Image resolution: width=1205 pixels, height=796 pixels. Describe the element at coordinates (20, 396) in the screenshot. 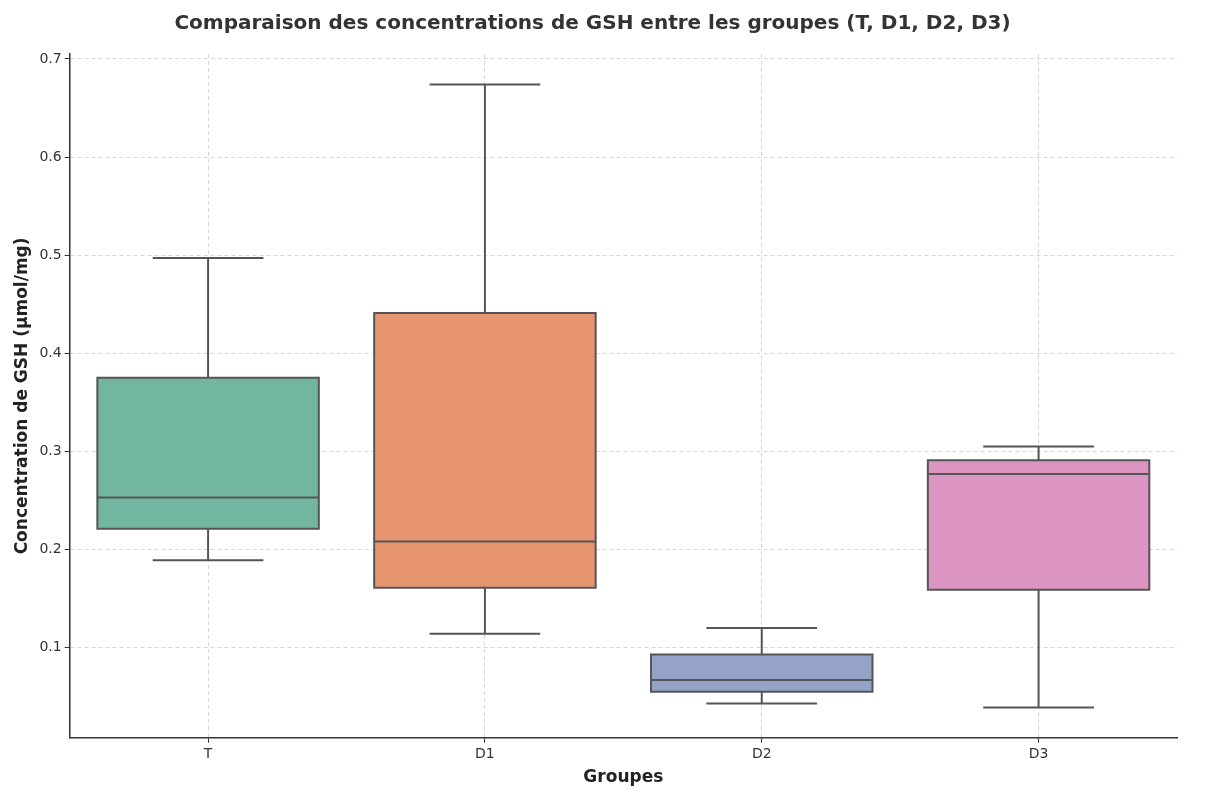

I see `y-axis-title: Concentration de GSH (µmol/mg)` at that location.